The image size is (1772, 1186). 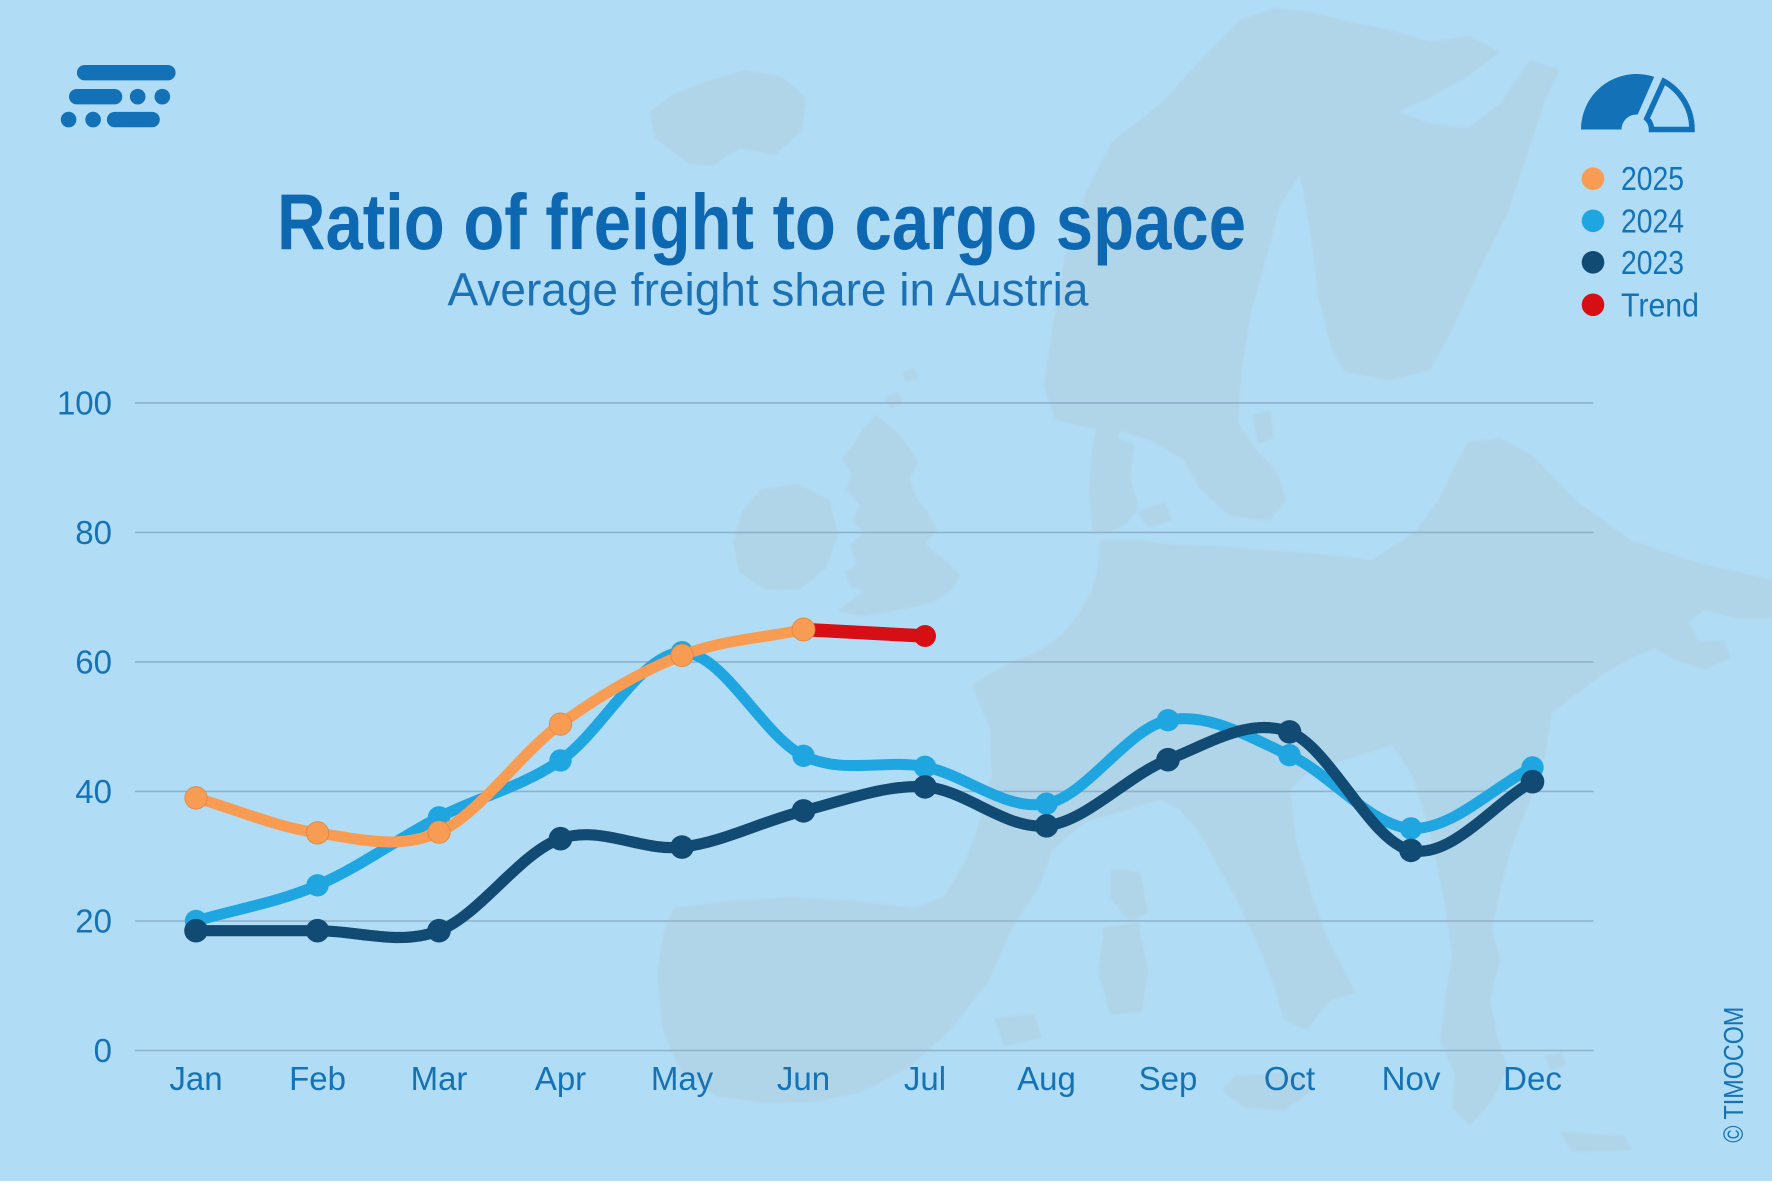 What do you see at coordinates (93, 532) in the screenshot?
I see `svg-text: 80` at bounding box center [93, 532].